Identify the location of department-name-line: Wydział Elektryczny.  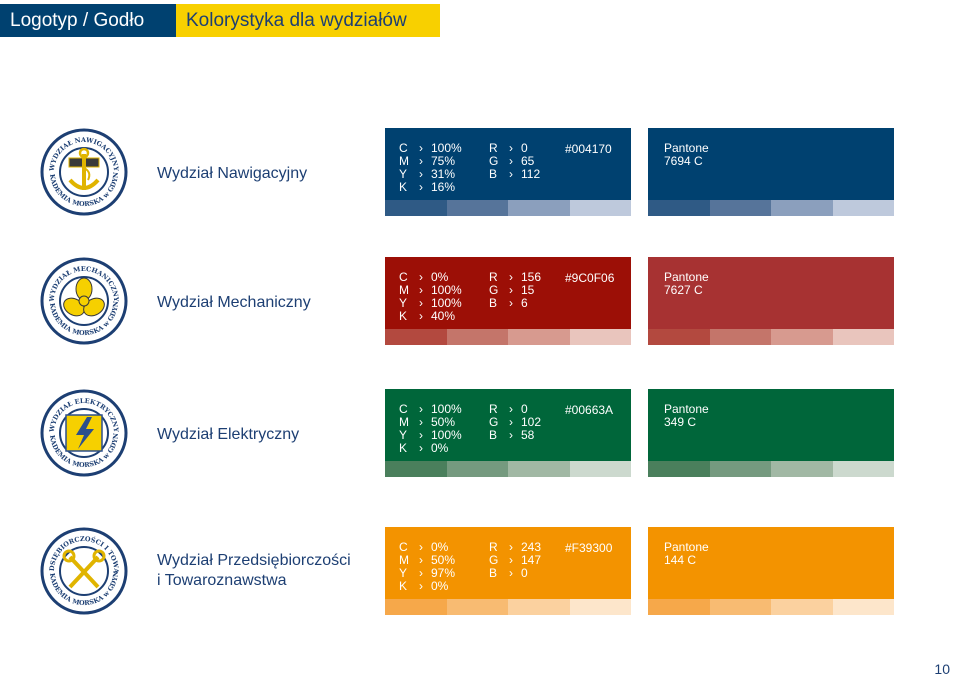
(228, 434).